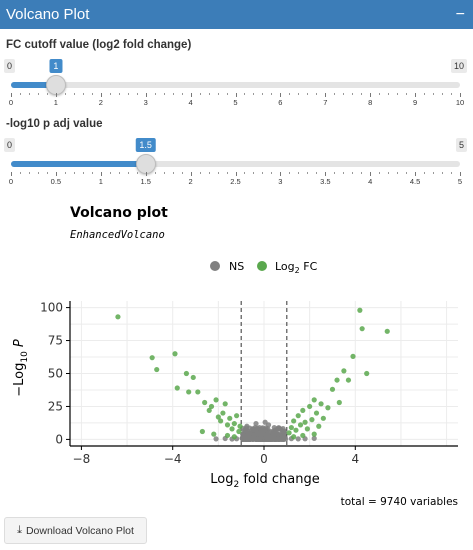  I want to click on padj-slider-tick-label: 2.5, so click(235, 181).